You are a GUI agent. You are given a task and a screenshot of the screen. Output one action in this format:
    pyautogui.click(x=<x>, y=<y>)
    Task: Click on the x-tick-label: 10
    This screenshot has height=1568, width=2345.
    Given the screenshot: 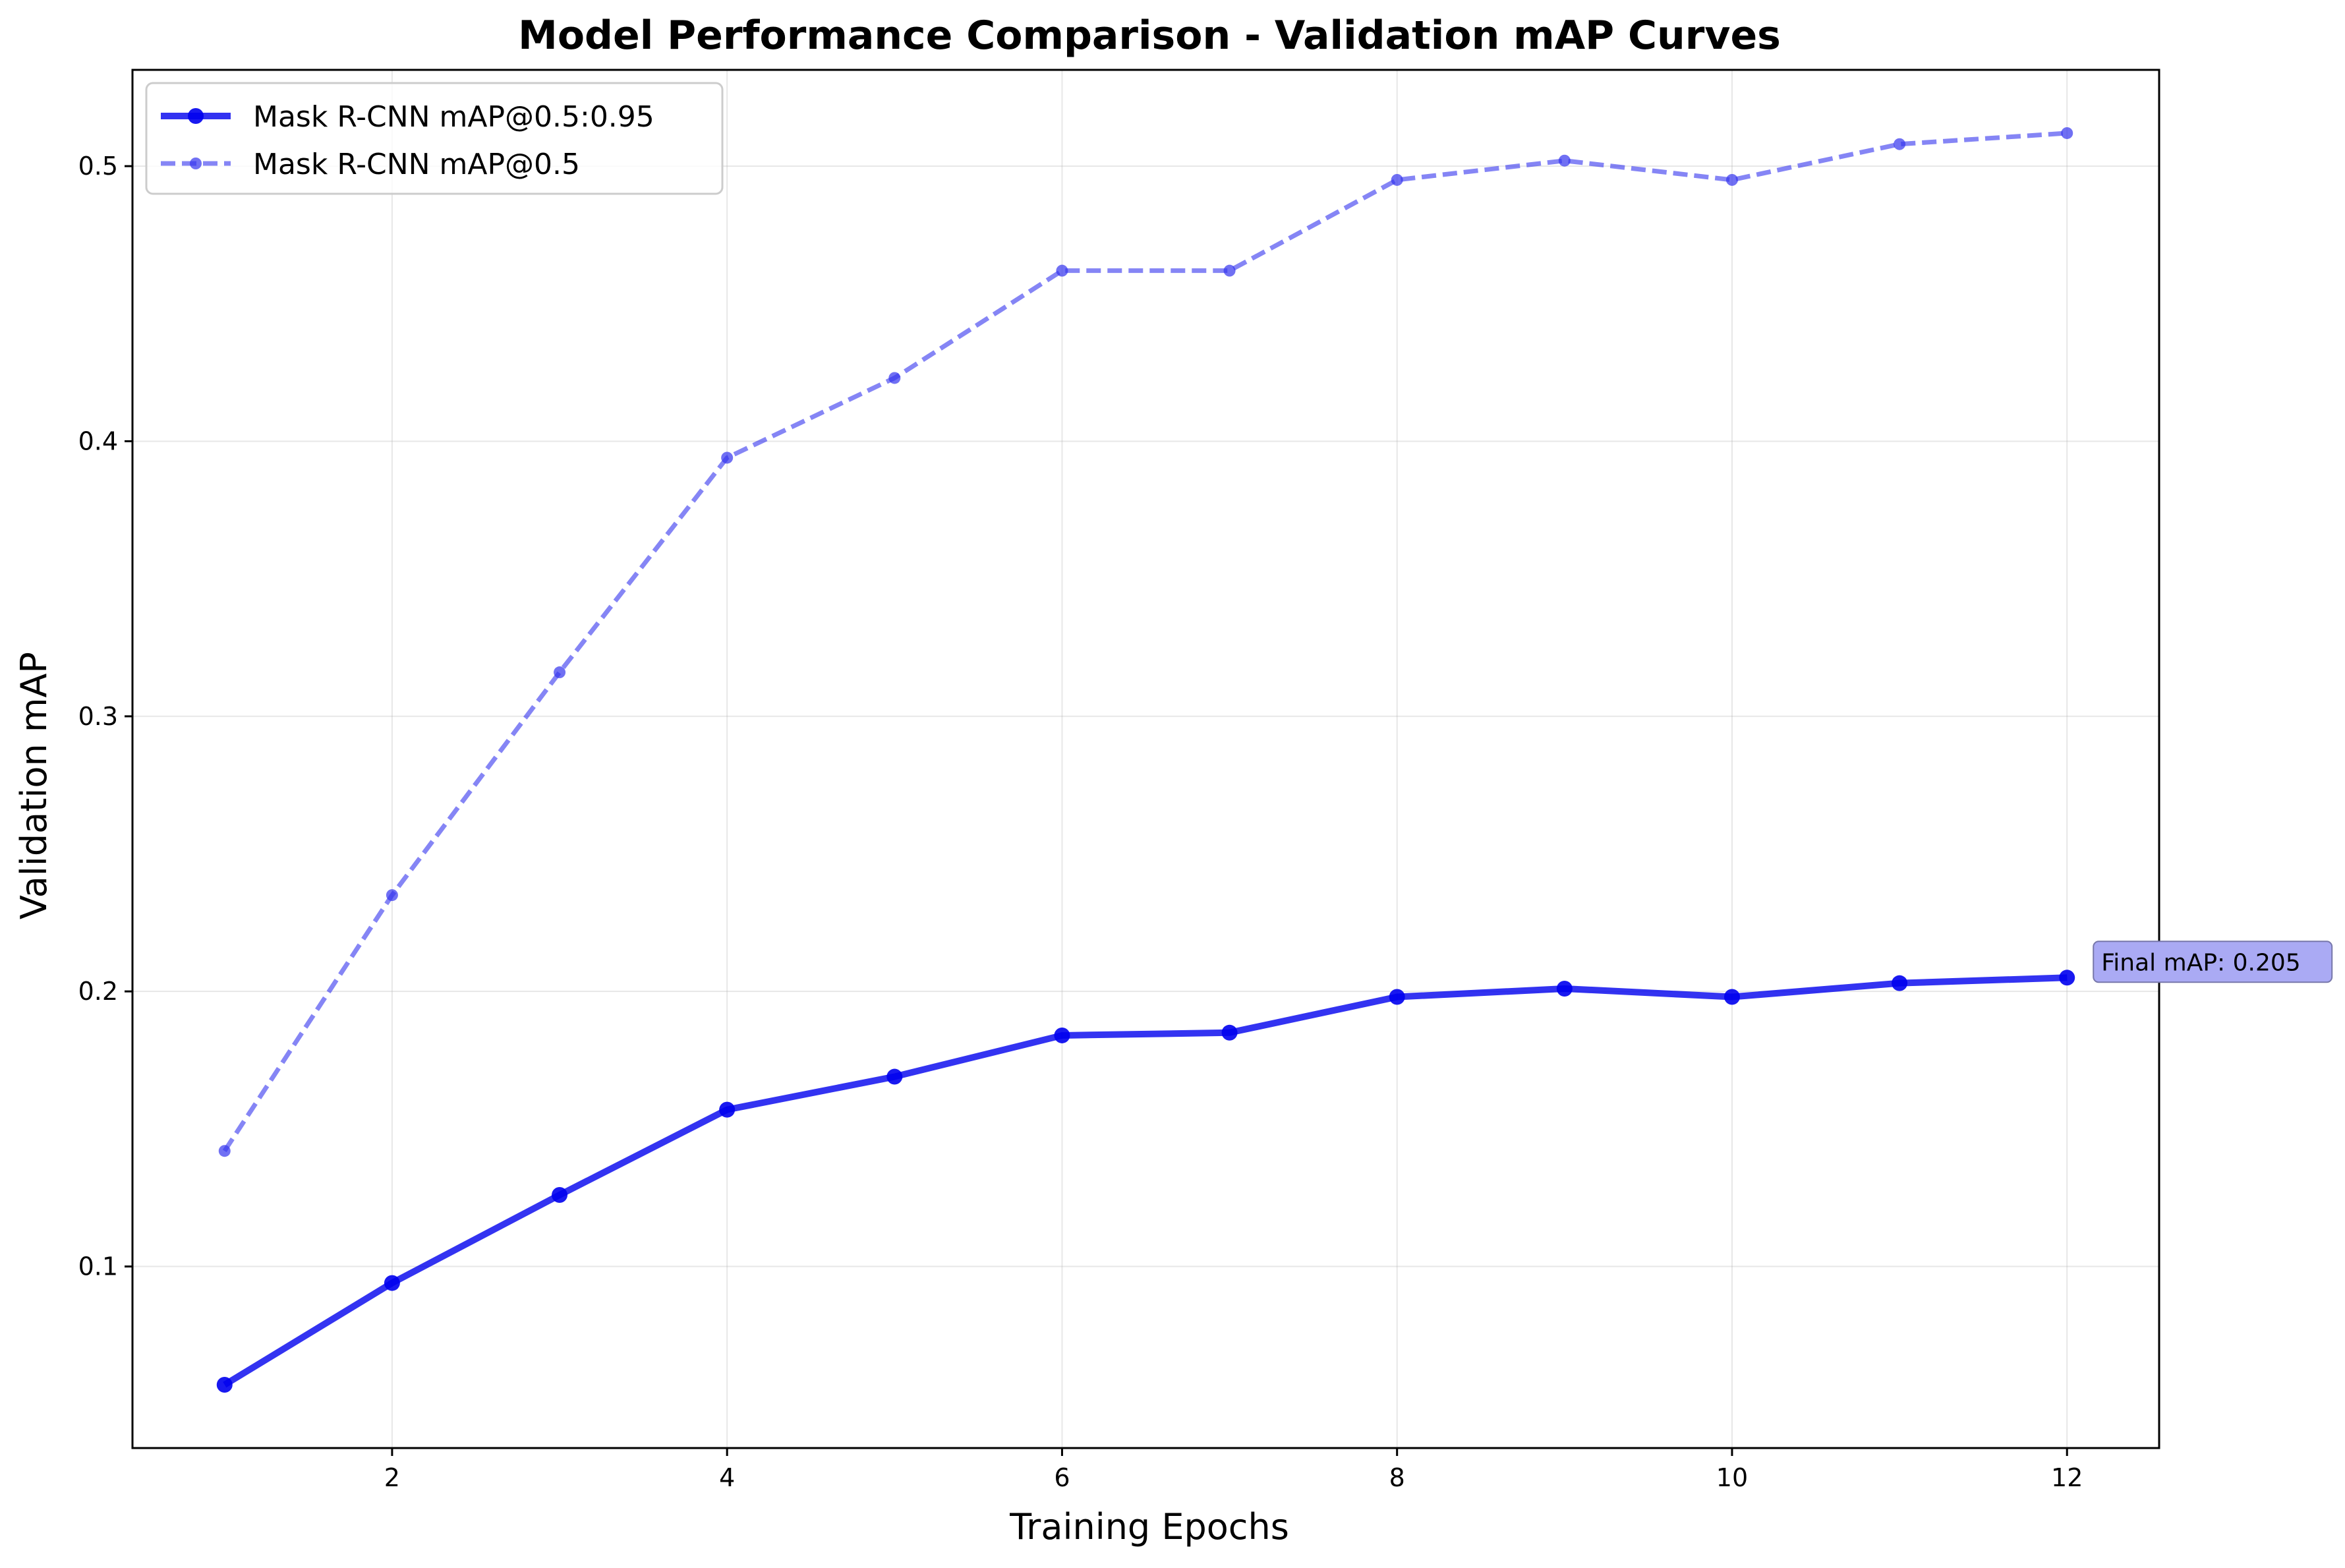 What is the action you would take?
    pyautogui.click(x=1732, y=1477)
    